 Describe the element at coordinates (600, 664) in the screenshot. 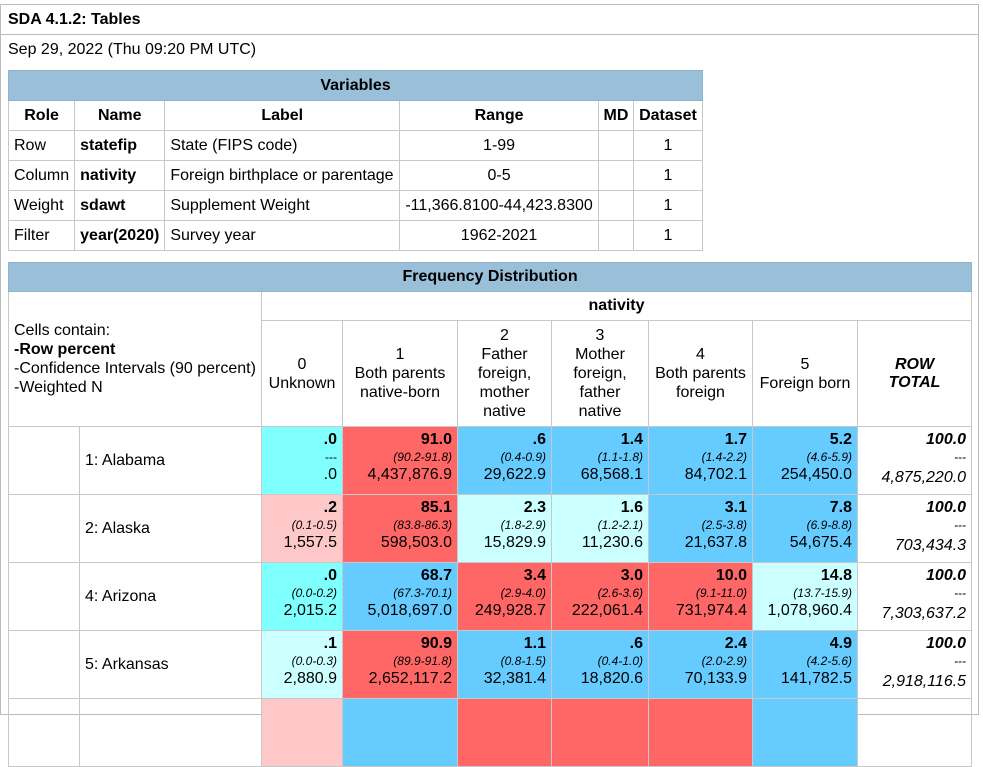

I see `frequency-cell: .6 (0.4-1.0) 18,820.6` at that location.